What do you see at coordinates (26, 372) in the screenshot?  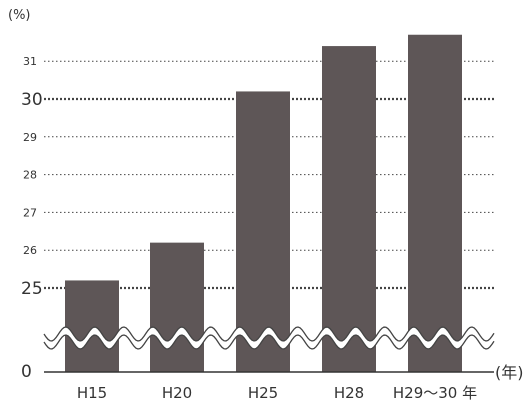 I see `zero-label: 0` at bounding box center [26, 372].